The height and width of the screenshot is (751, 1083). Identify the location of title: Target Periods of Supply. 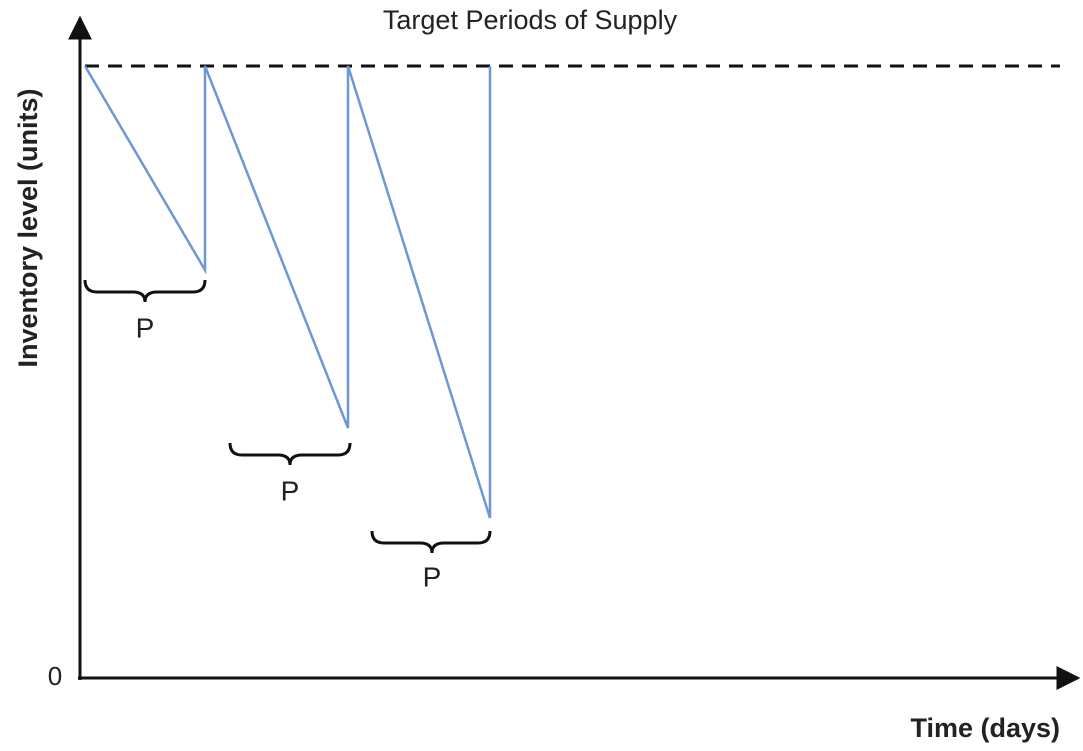
(530, 20).